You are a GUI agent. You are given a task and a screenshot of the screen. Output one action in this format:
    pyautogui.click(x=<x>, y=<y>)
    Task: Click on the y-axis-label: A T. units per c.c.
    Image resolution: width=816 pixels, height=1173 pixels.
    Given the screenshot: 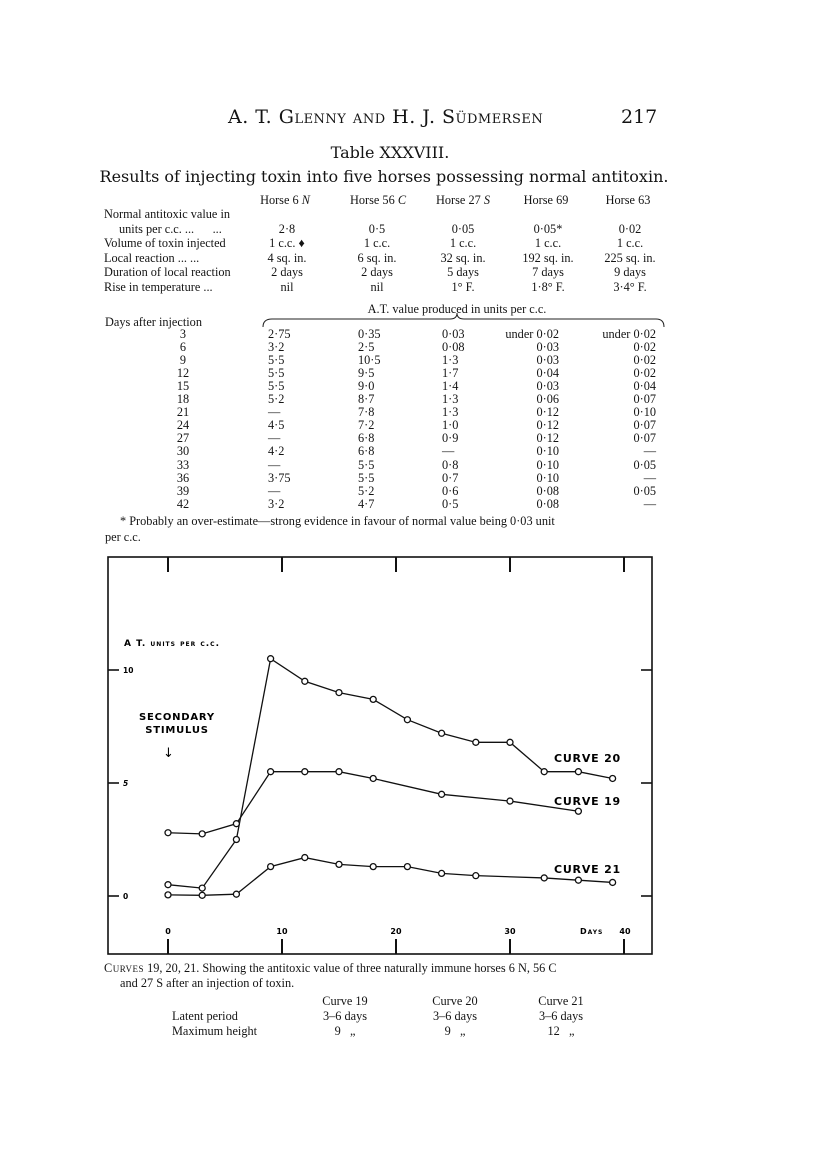 What is the action you would take?
    pyautogui.click(x=172, y=644)
    